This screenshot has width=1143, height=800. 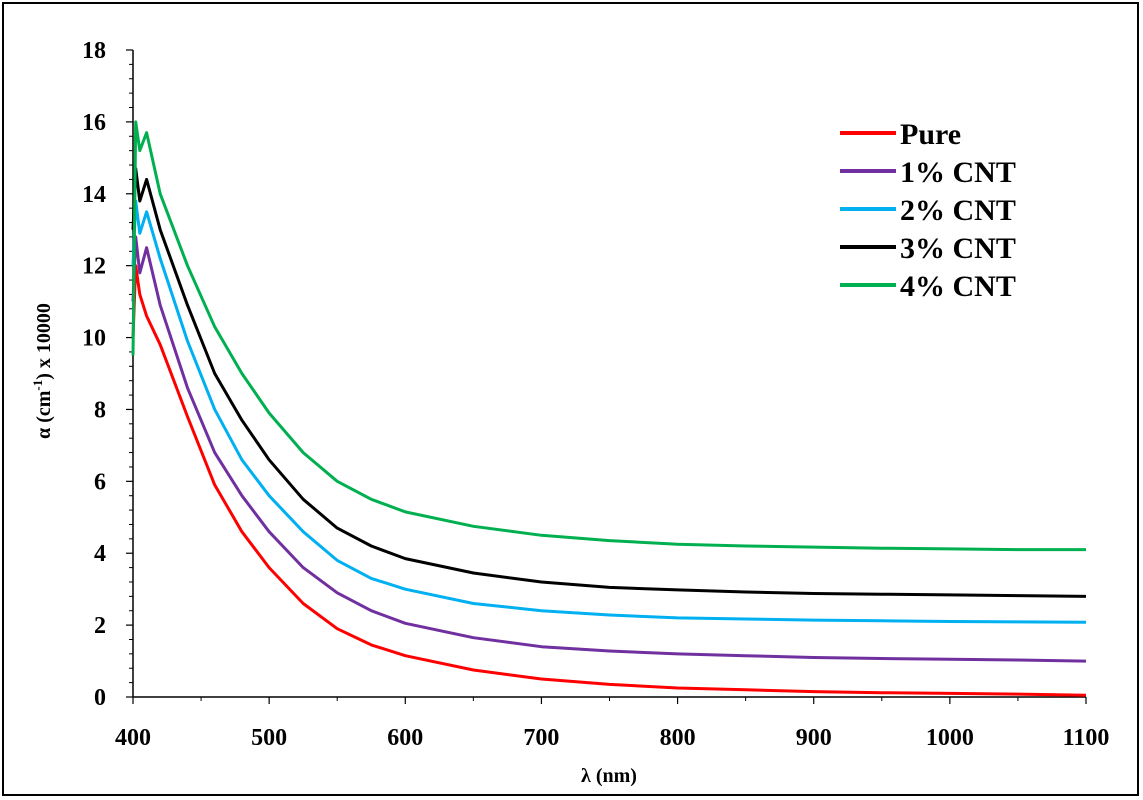 What do you see at coordinates (94, 123) in the screenshot?
I see `y-tick-label: 16` at bounding box center [94, 123].